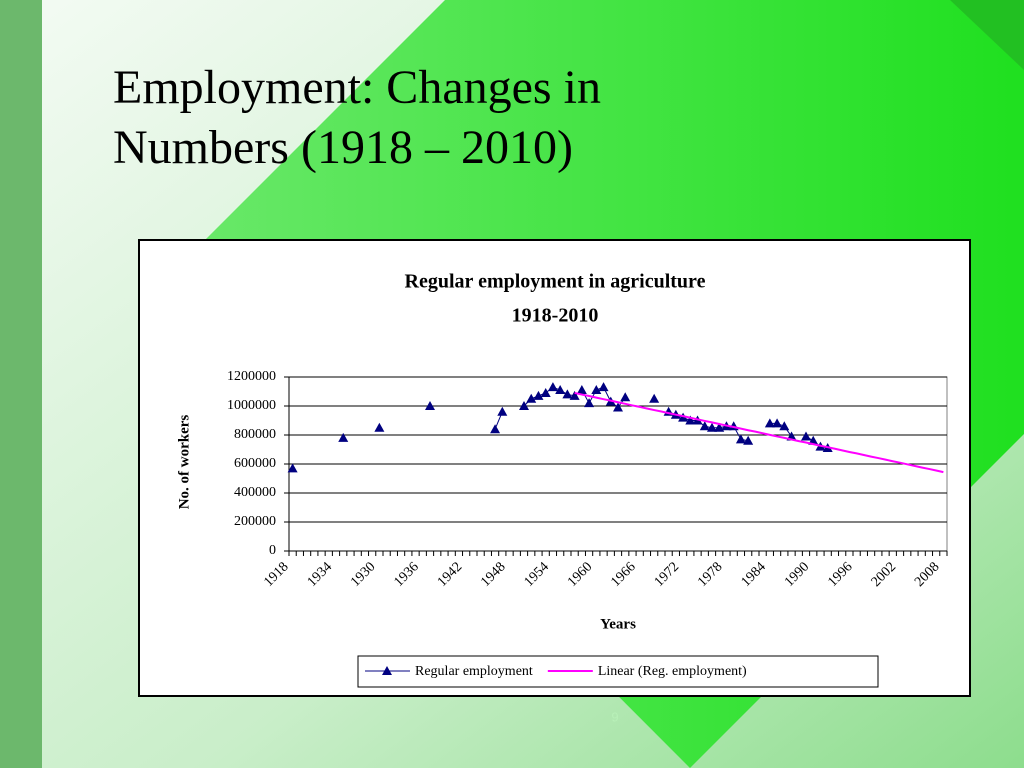  I want to click on page-number: 9, so click(614, 716).